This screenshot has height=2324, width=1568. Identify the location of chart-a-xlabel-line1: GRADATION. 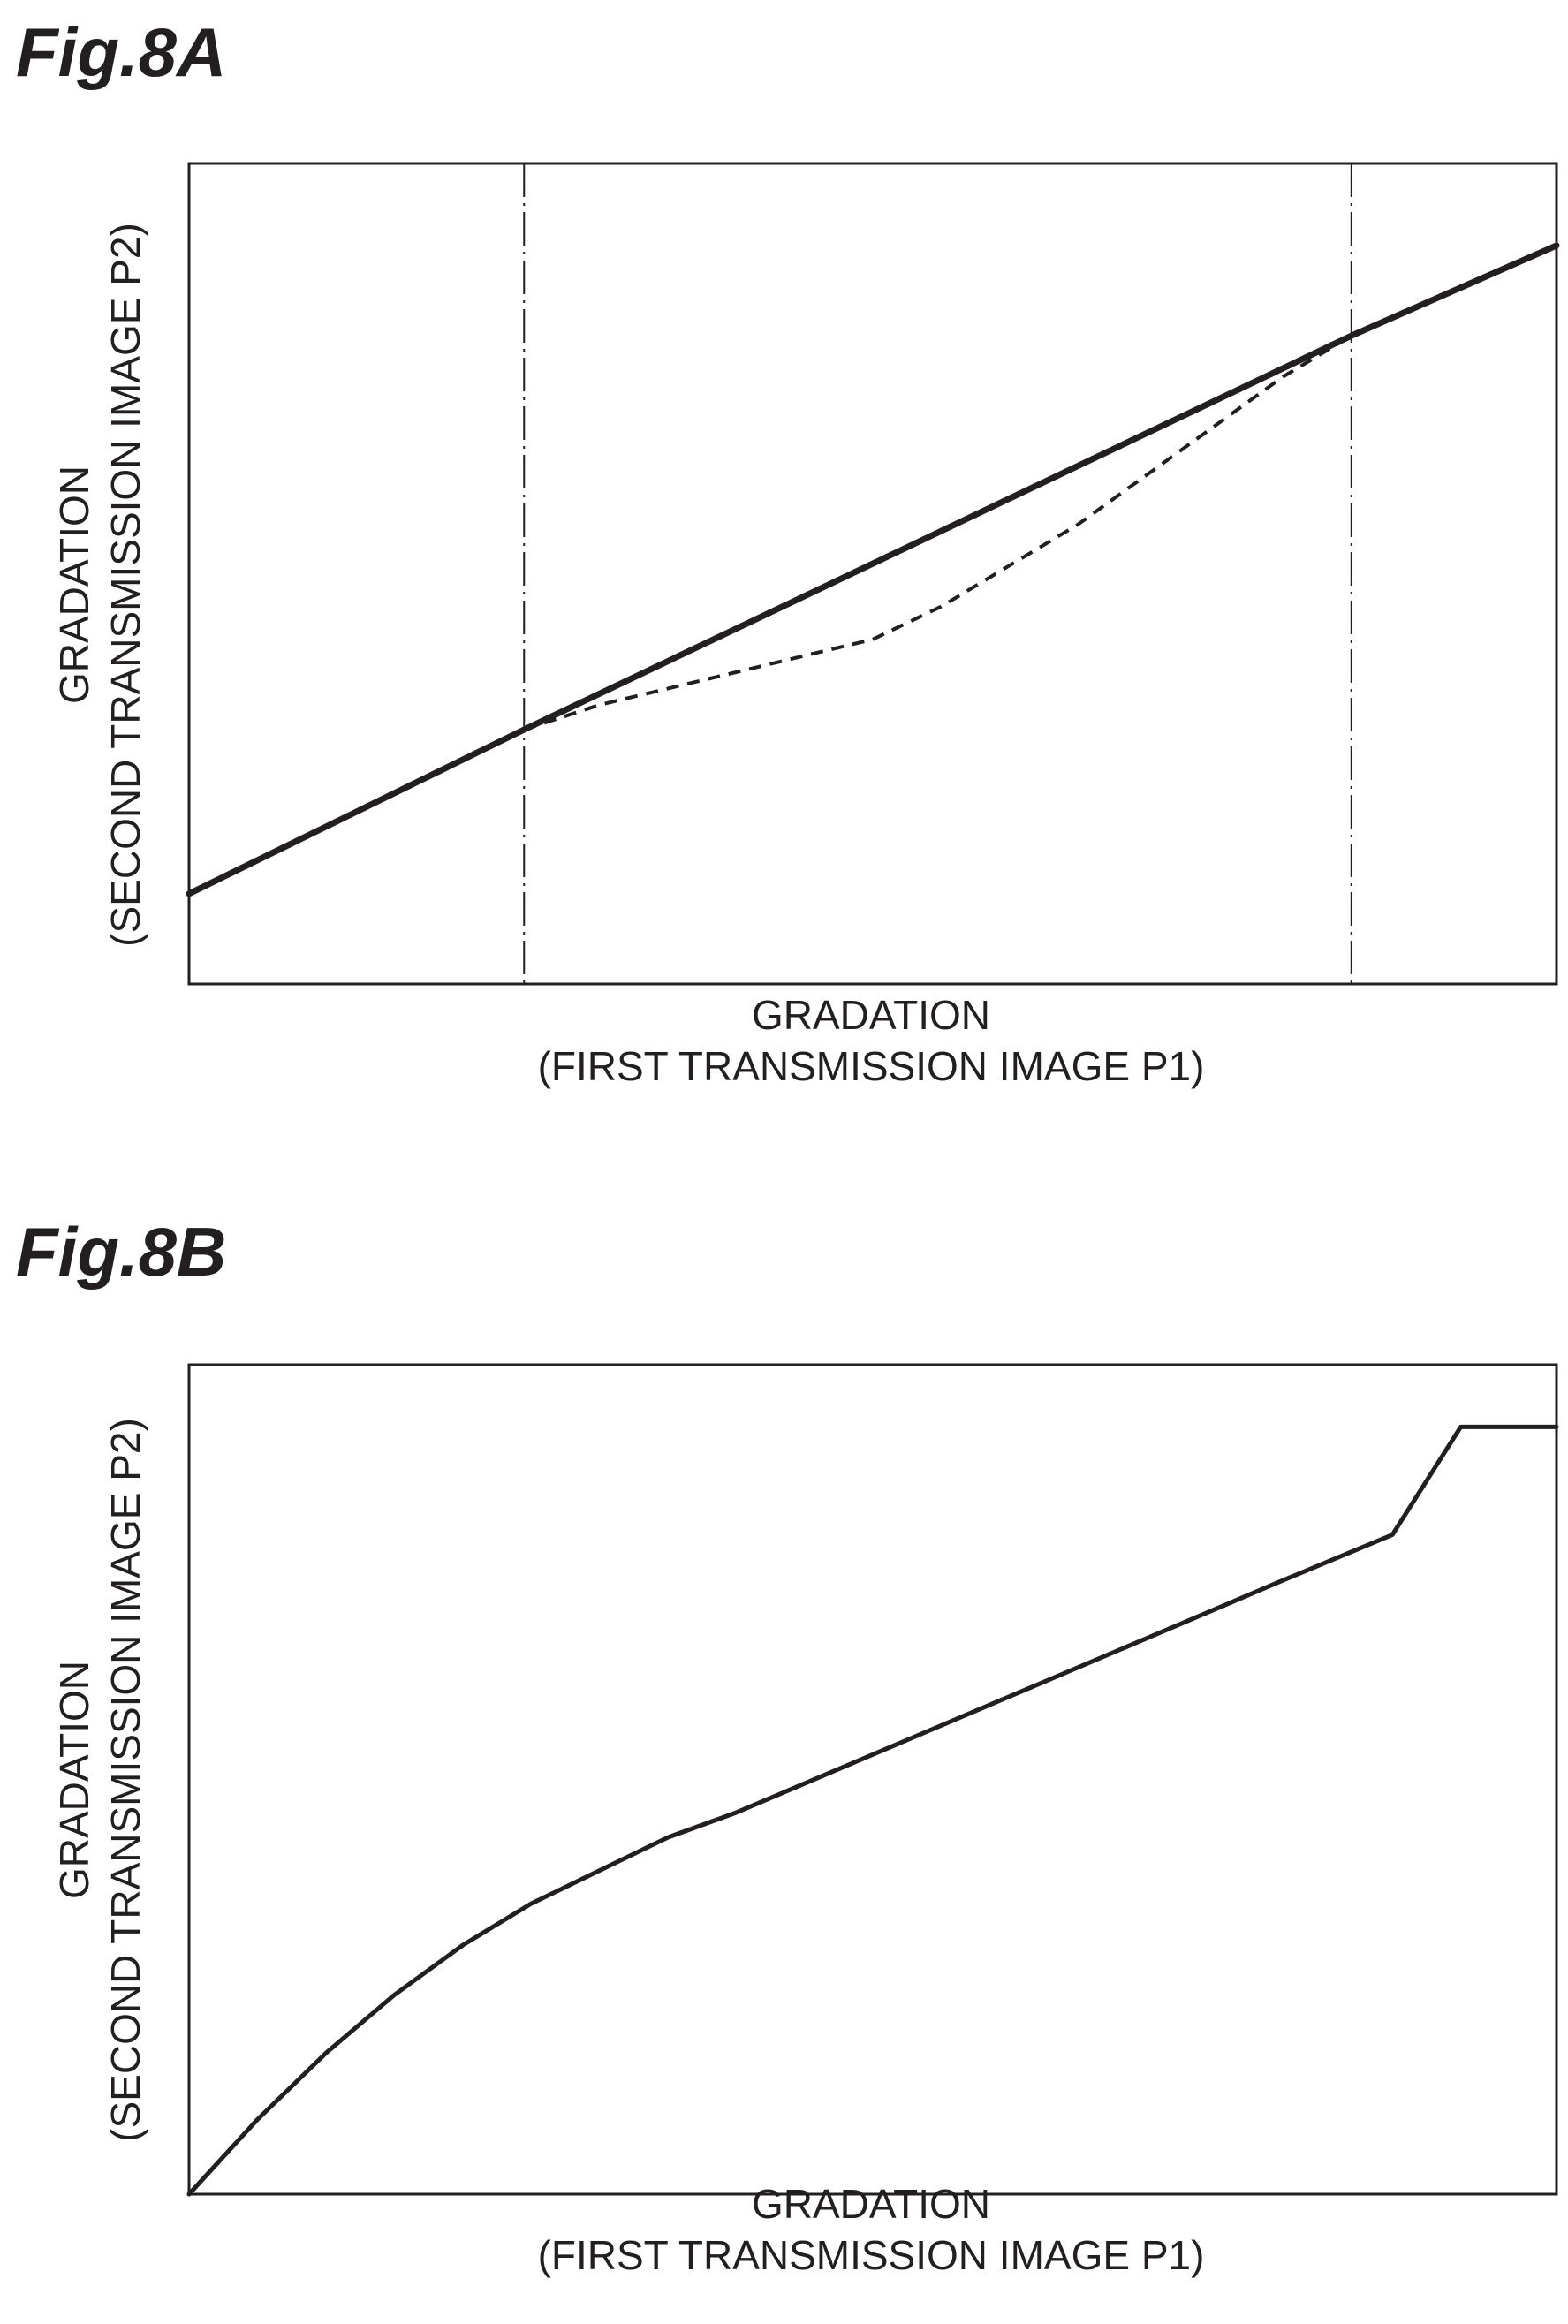
(871, 1015).